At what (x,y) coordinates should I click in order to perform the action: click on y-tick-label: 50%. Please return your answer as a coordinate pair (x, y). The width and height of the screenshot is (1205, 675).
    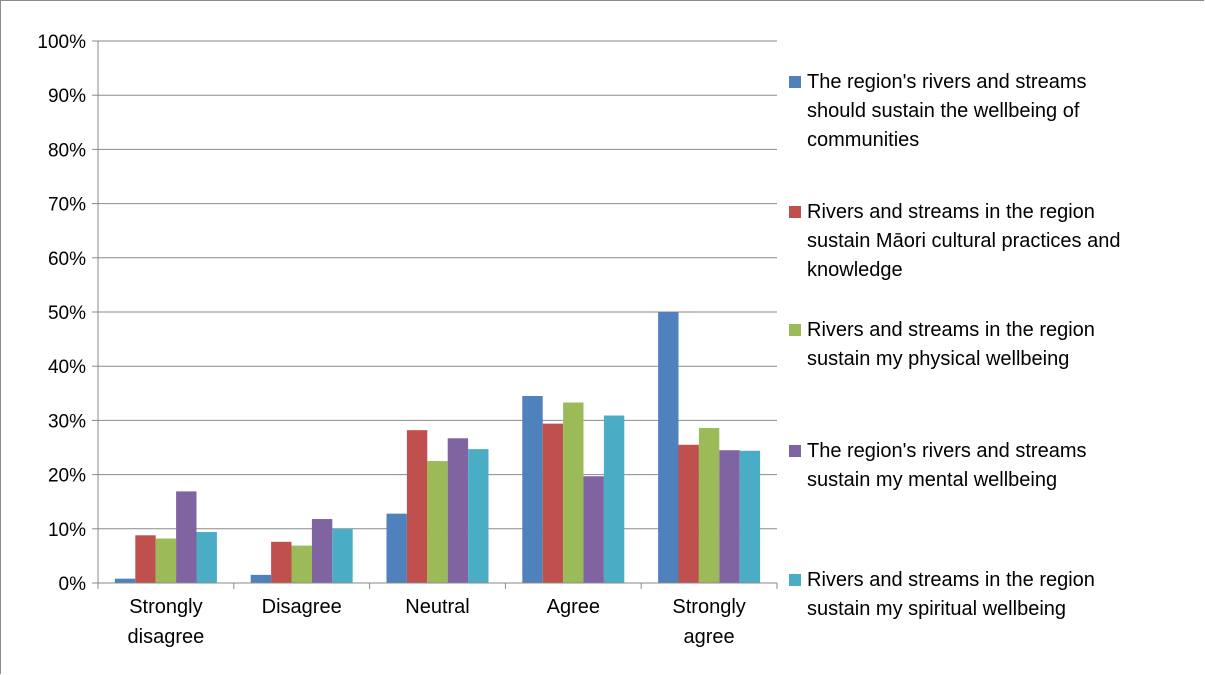
    Looking at the image, I should click on (67, 313).